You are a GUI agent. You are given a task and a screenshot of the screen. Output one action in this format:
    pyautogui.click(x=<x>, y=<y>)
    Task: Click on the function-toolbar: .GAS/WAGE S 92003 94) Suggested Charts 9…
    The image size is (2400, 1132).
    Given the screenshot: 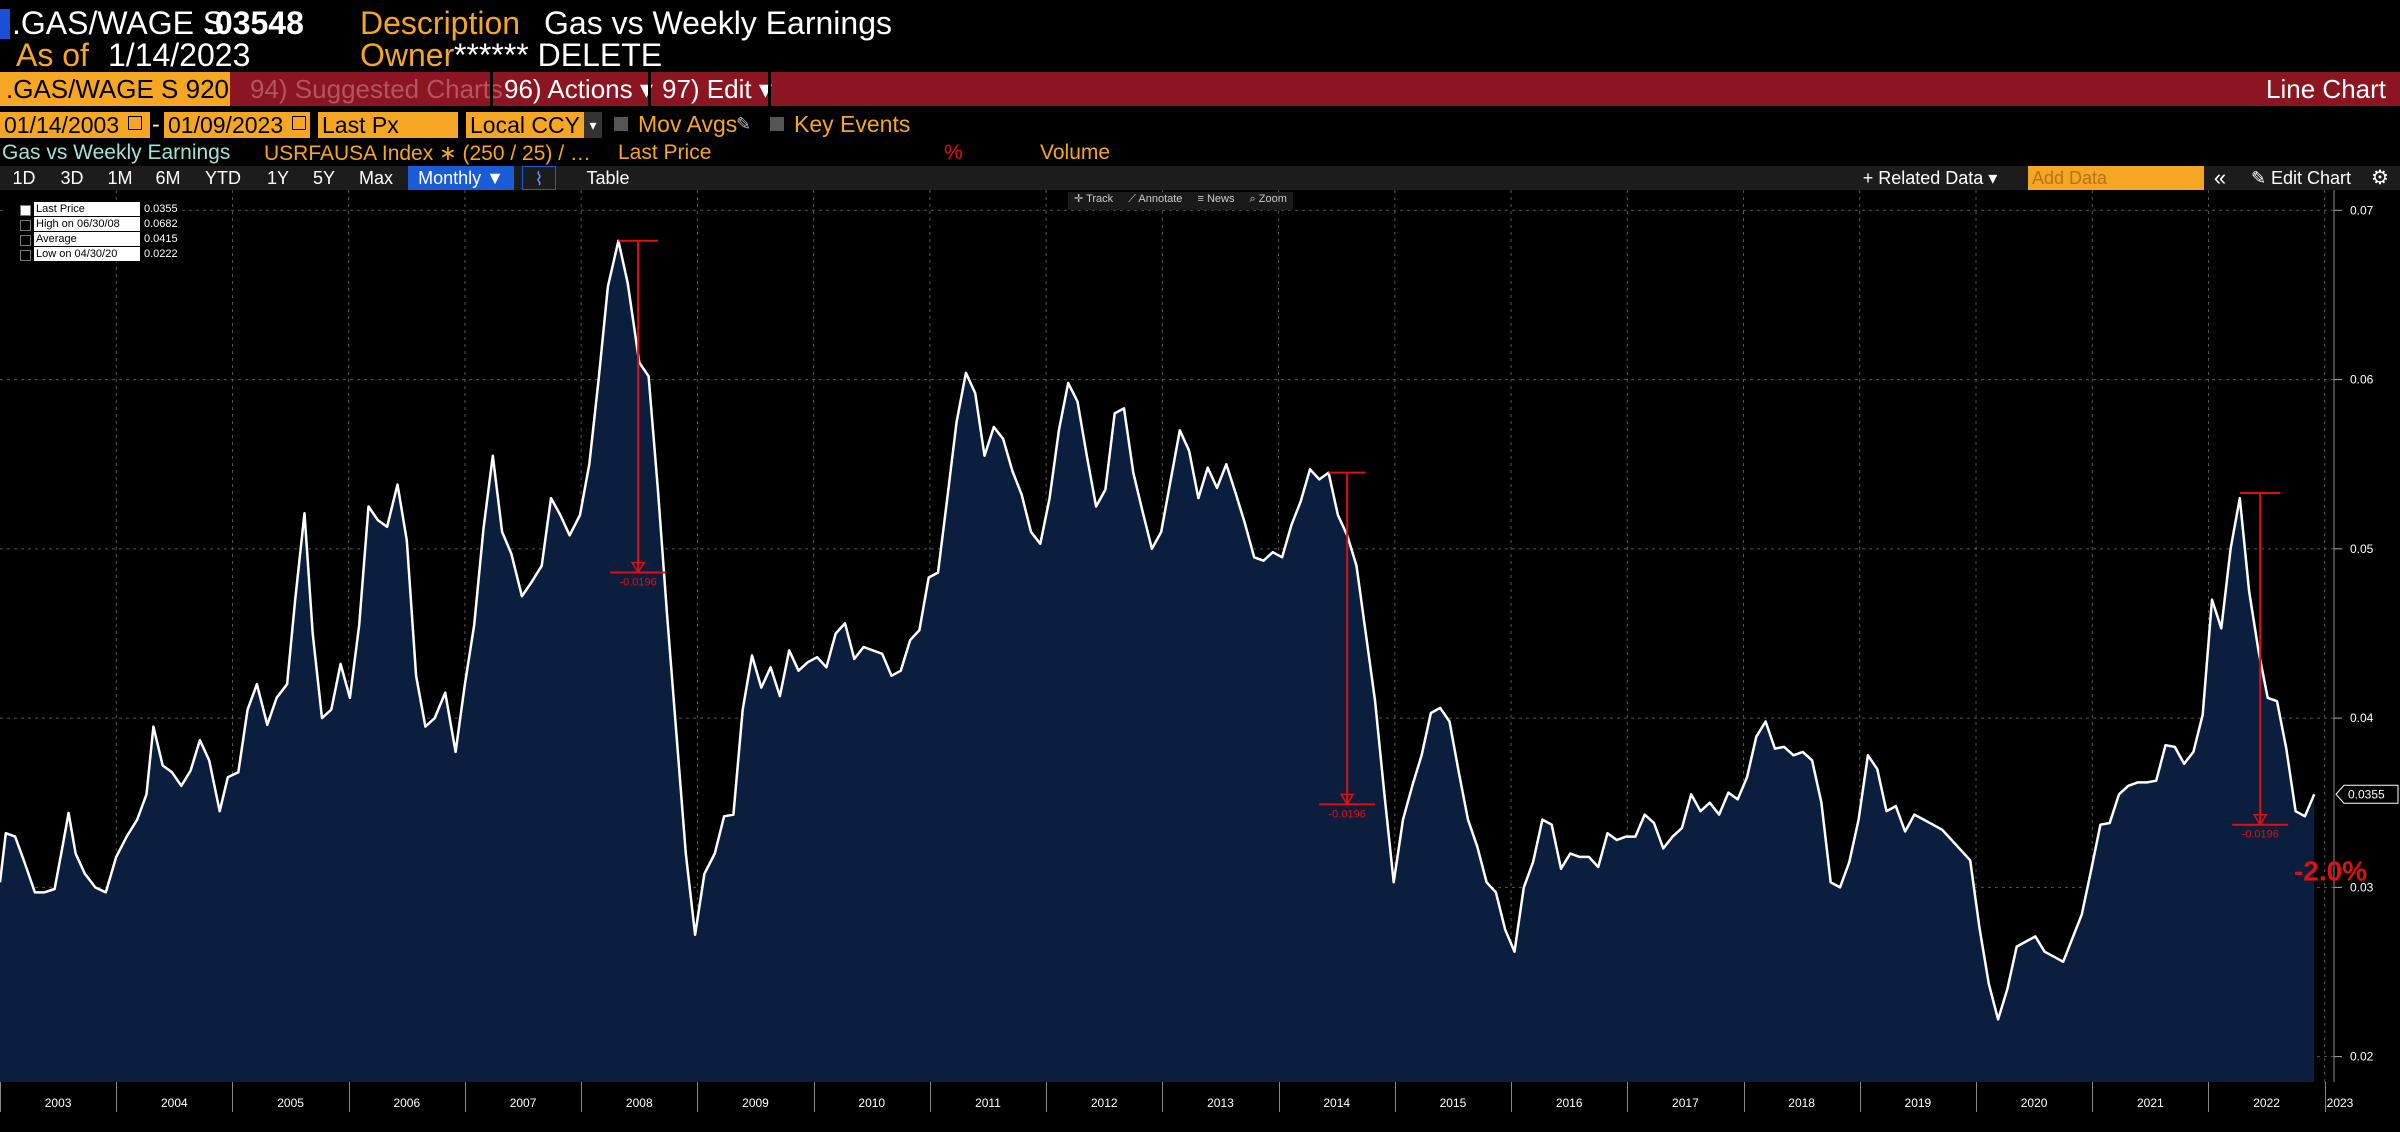 What is the action you would take?
    pyautogui.click(x=1200, y=89)
    